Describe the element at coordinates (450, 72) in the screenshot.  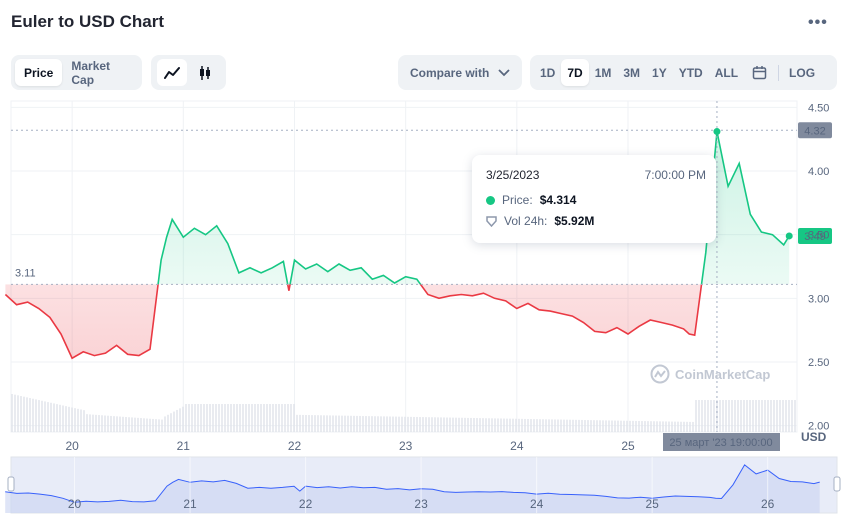
I see `compare-label: Compare with` at that location.